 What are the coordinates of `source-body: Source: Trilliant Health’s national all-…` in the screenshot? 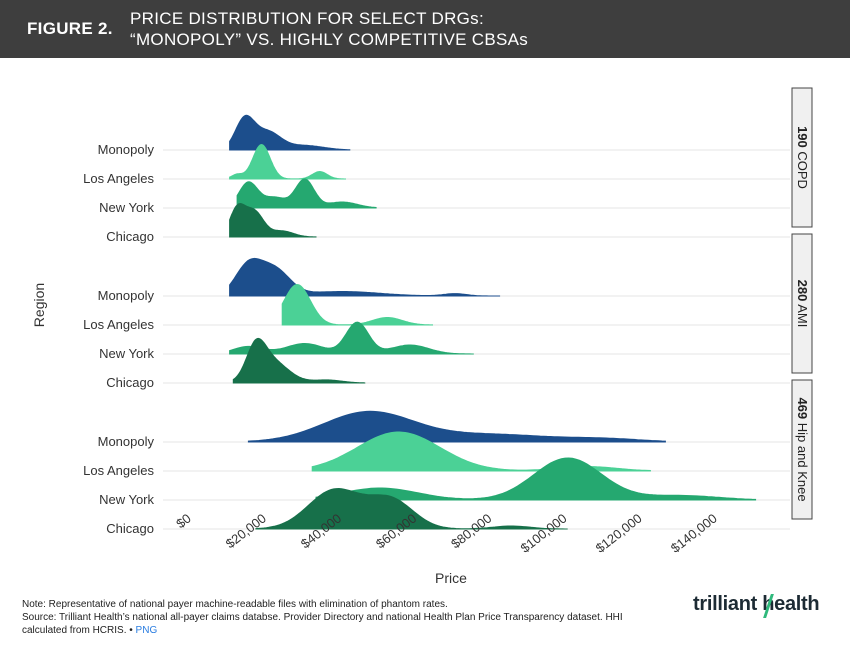 It's located at (322, 624).